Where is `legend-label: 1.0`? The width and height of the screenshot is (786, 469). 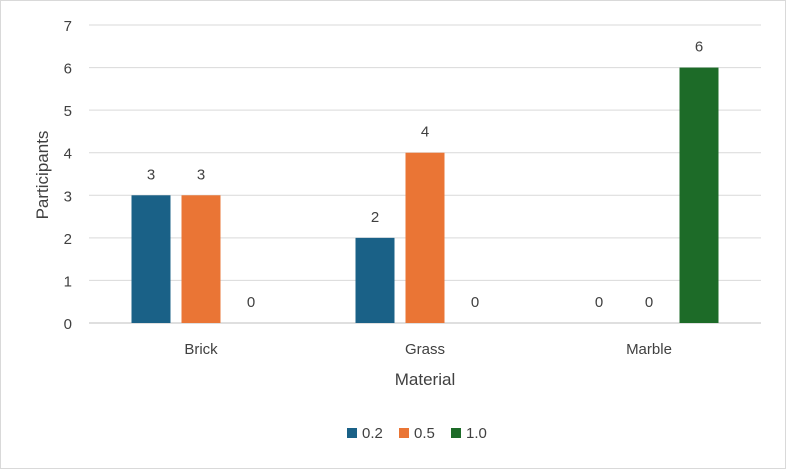
legend-label: 1.0 is located at coordinates (476, 433).